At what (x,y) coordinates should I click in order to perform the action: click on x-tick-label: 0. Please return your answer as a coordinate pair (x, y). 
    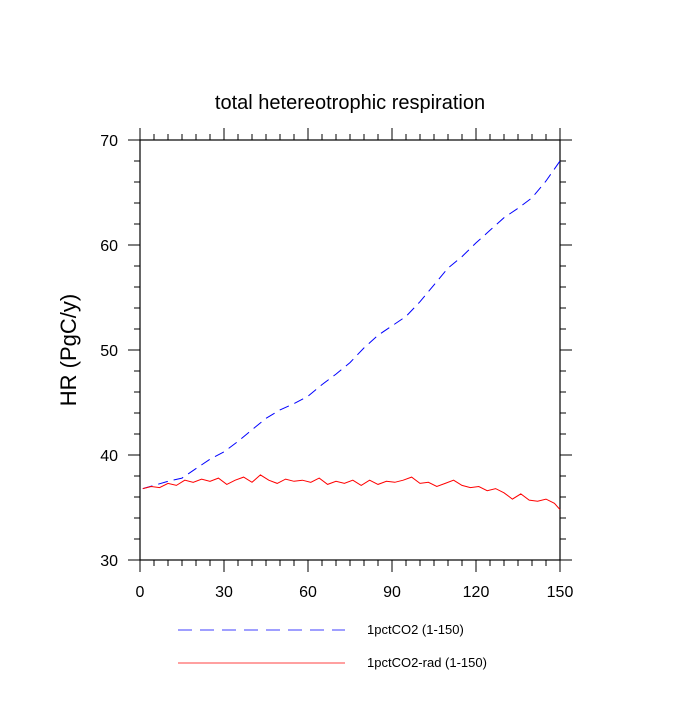
    Looking at the image, I should click on (140, 592).